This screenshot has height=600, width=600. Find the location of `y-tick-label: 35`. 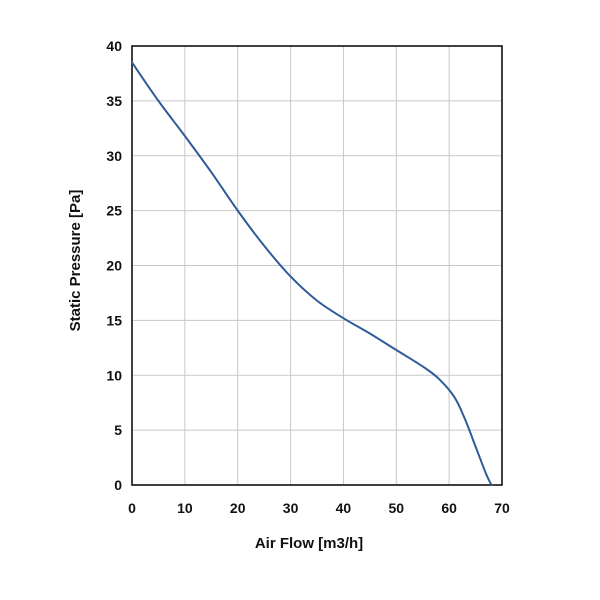

y-tick-label: 35 is located at coordinates (114, 101).